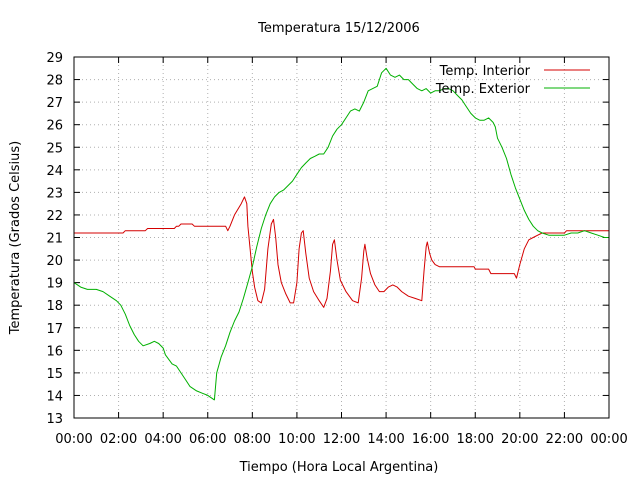  Describe the element at coordinates (512, 80) in the screenshot. I see `legend: Temp. Interior Temp. Exterior` at that location.